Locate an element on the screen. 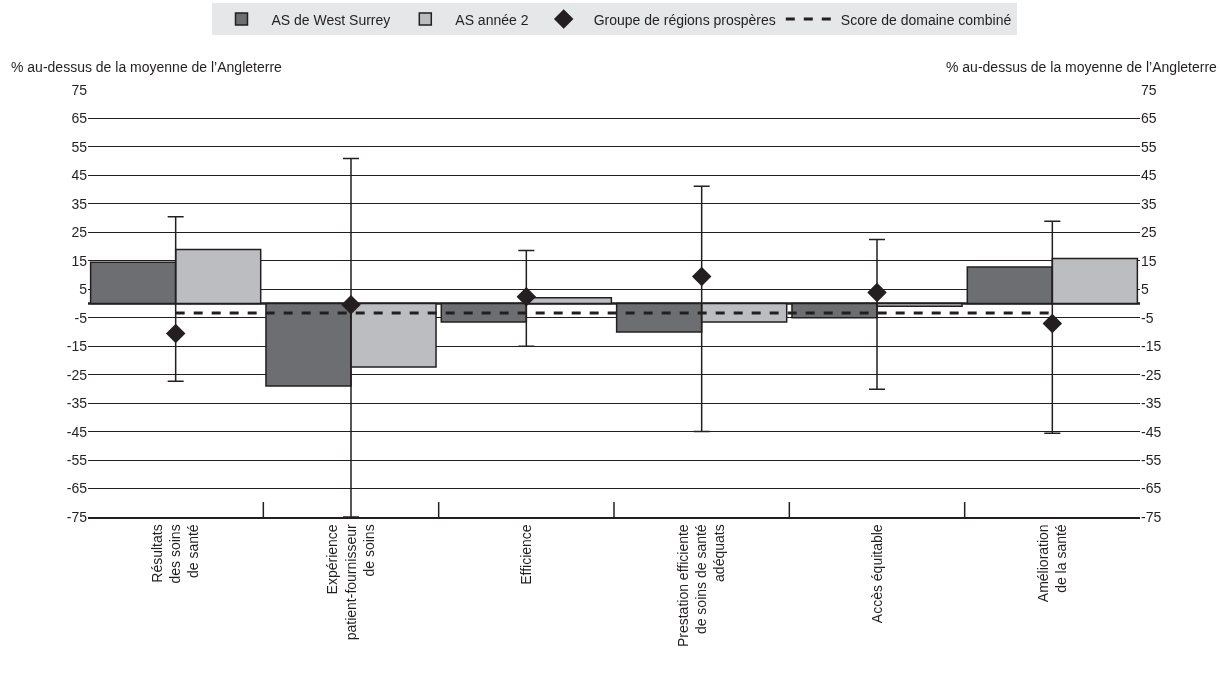  y-tick-label: 45 is located at coordinates (79, 175).